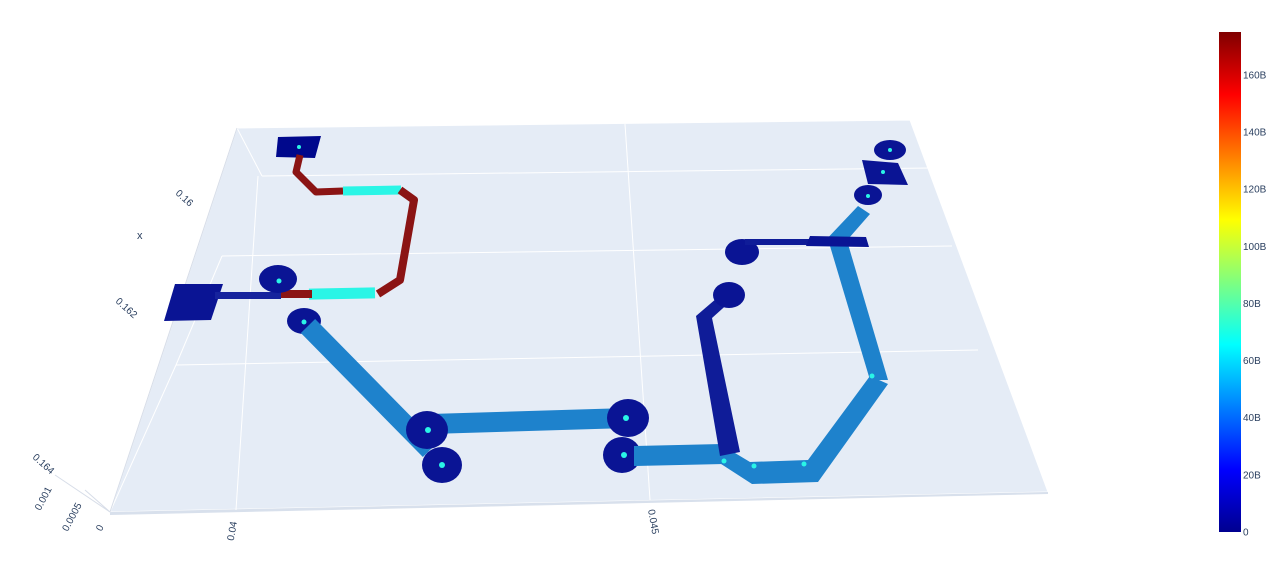 Image resolution: width=1280 pixels, height=577 pixels. What do you see at coordinates (184, 198) in the screenshot?
I see `x-tick: 0.16` at bounding box center [184, 198].